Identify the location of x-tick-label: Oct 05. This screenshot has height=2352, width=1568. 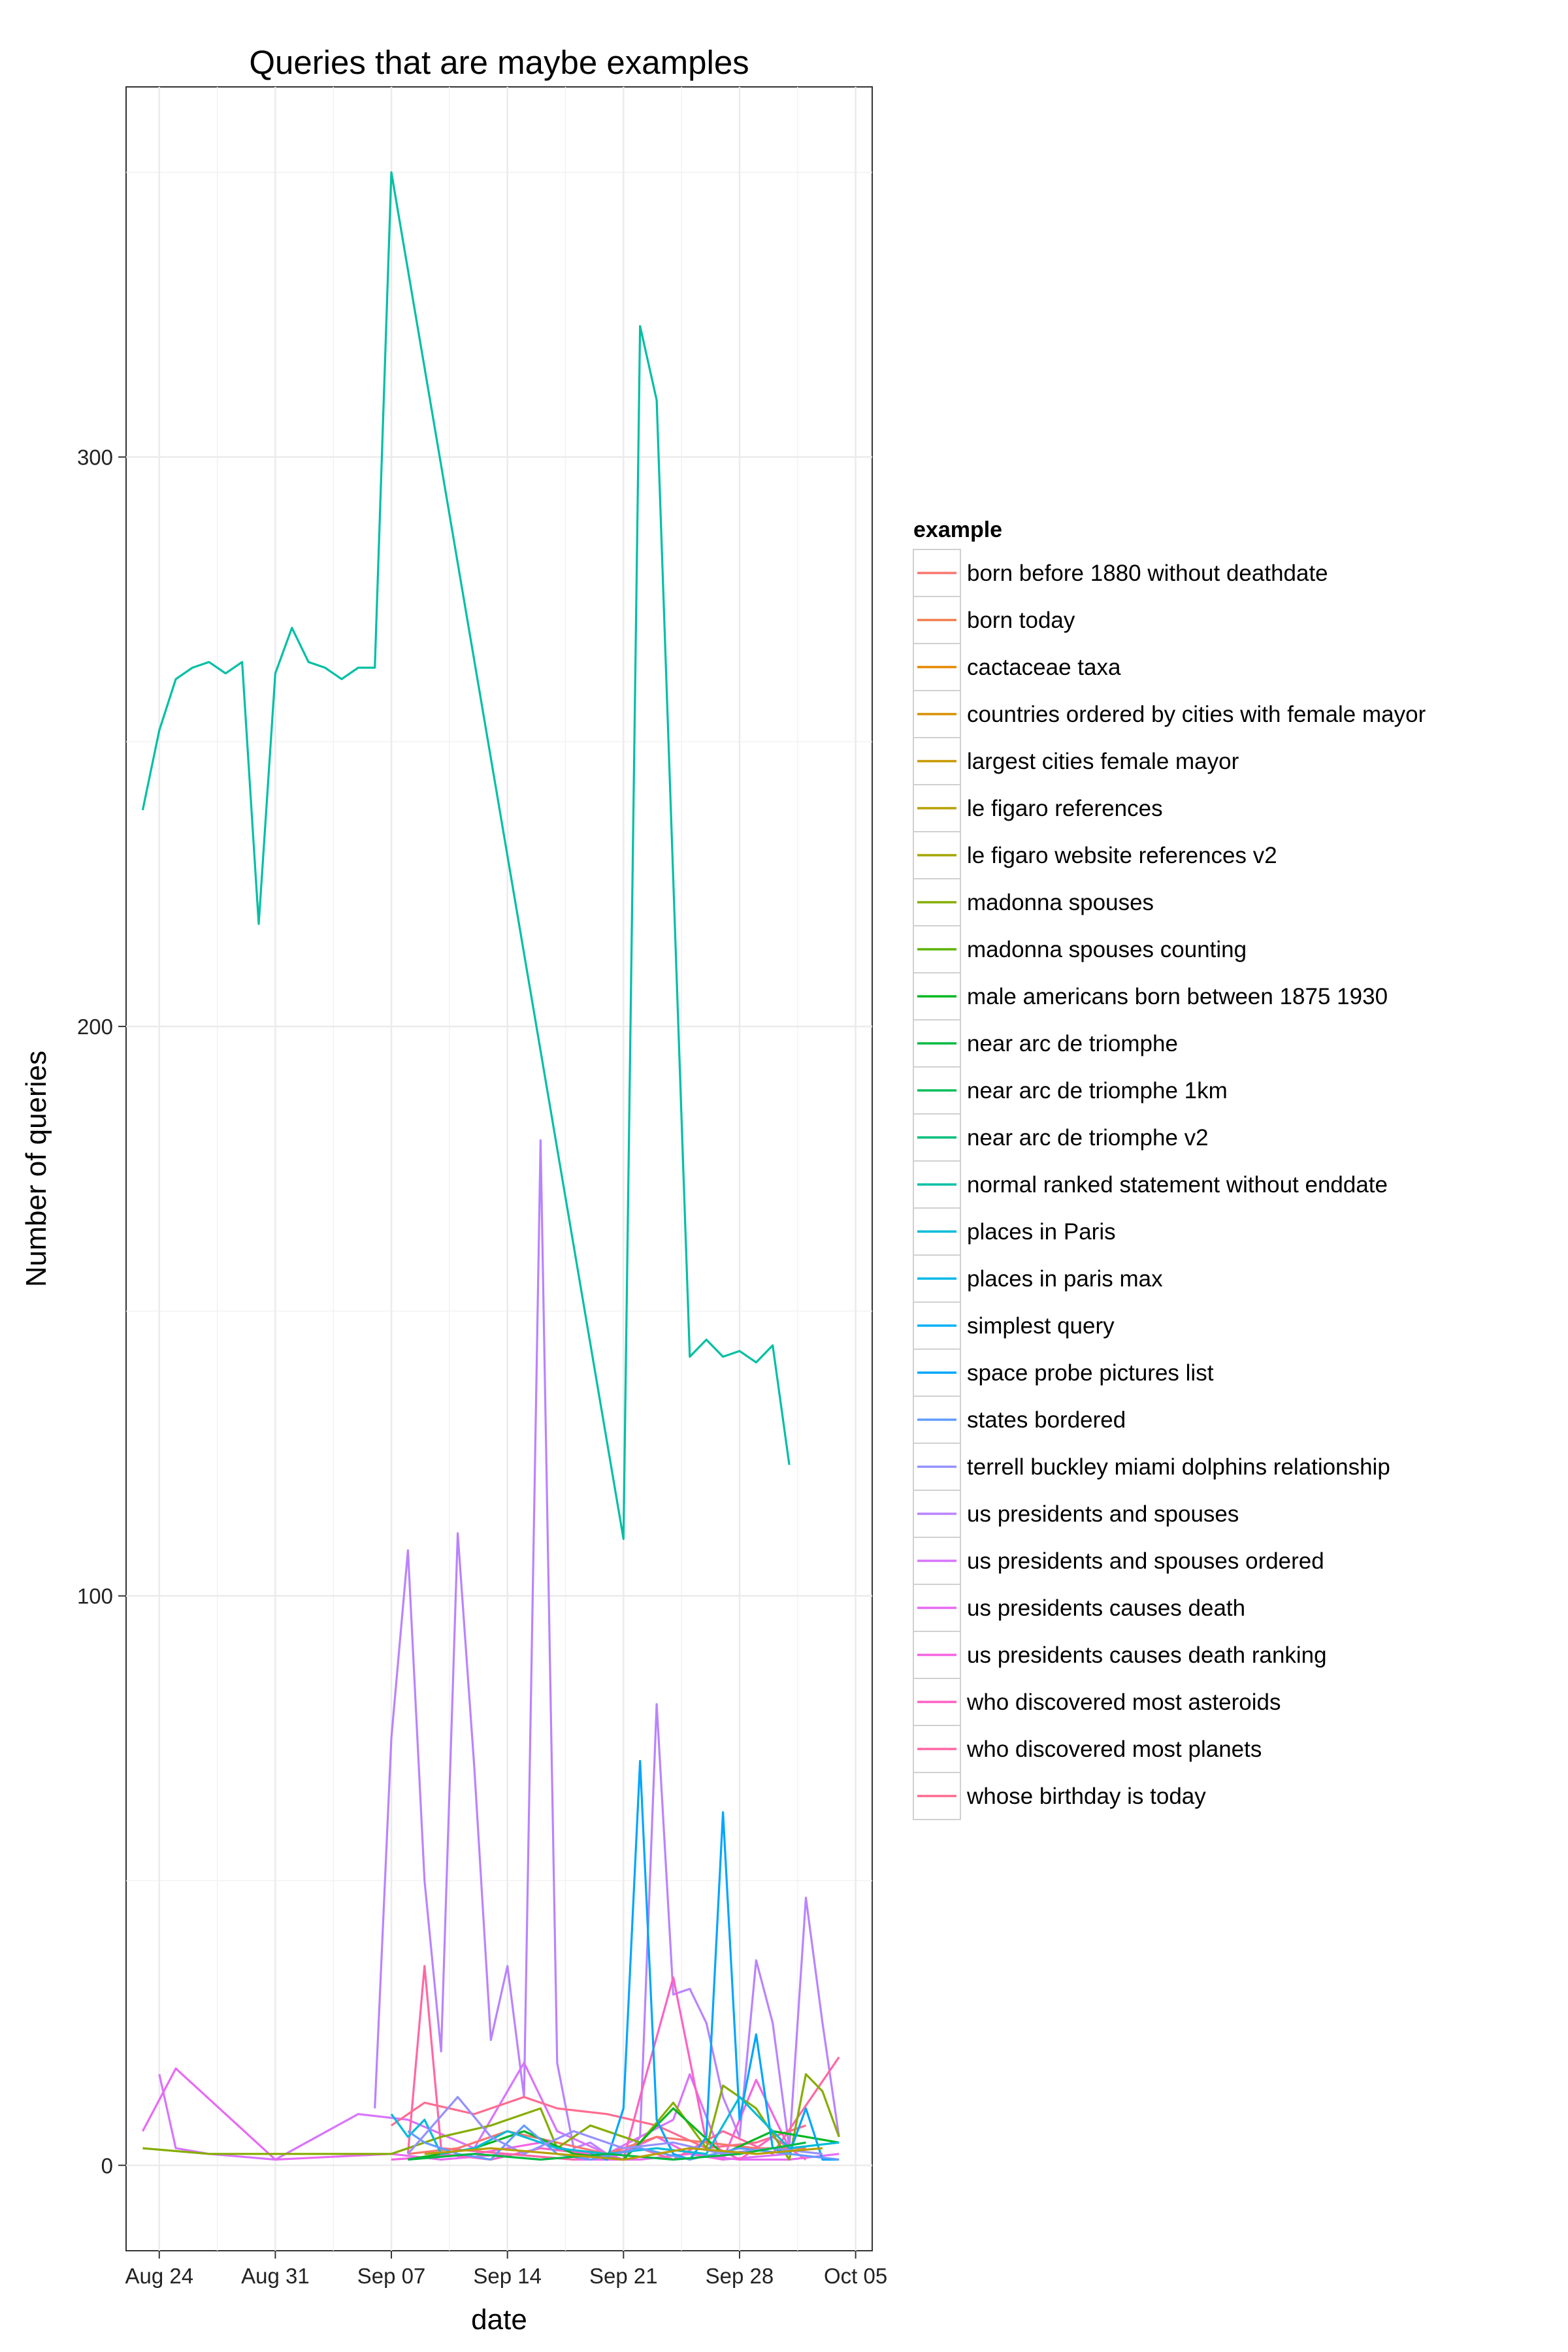
(855, 2276).